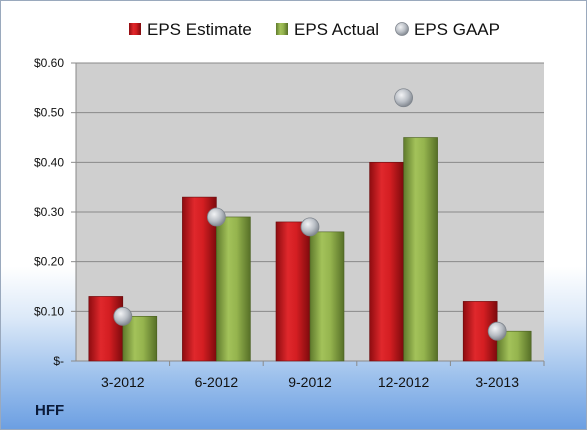 The height and width of the screenshot is (431, 587). What do you see at coordinates (49, 63) in the screenshot?
I see `y-tick-label: $0.60` at bounding box center [49, 63].